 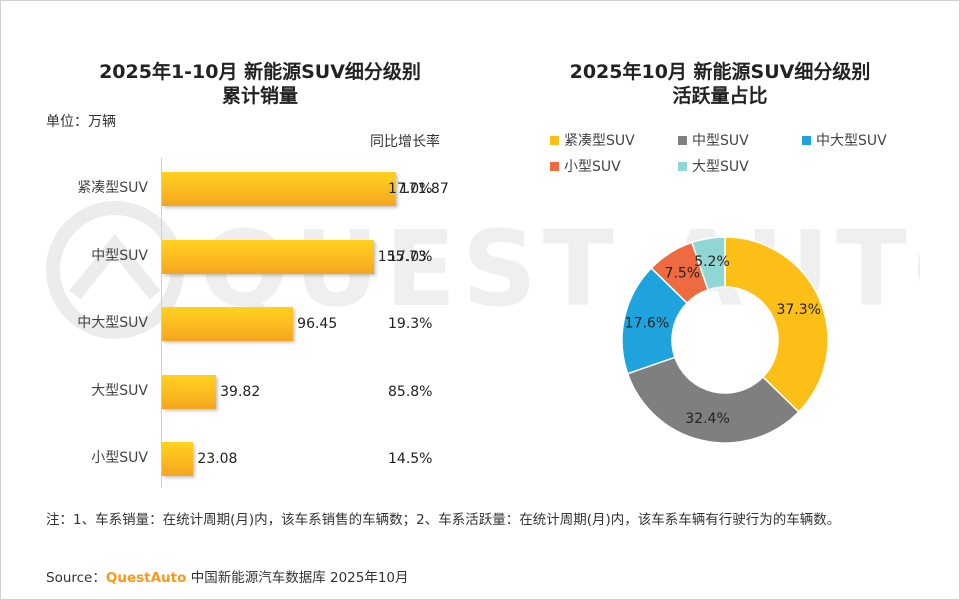 What do you see at coordinates (410, 391) in the screenshot?
I see `growth-rate-value: 85.8%` at bounding box center [410, 391].